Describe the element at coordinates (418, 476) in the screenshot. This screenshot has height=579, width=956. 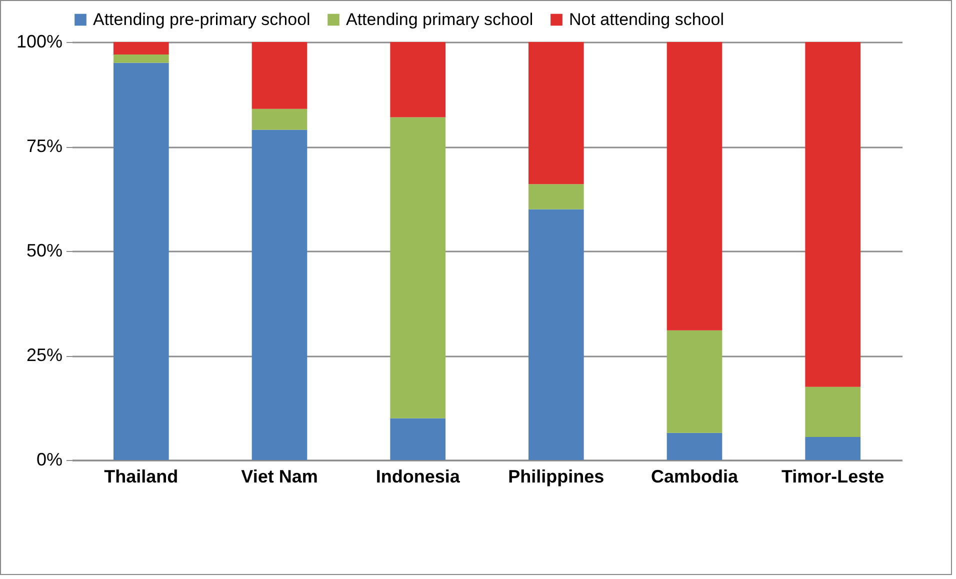
I see `x-tick-label: Indonesia` at that location.